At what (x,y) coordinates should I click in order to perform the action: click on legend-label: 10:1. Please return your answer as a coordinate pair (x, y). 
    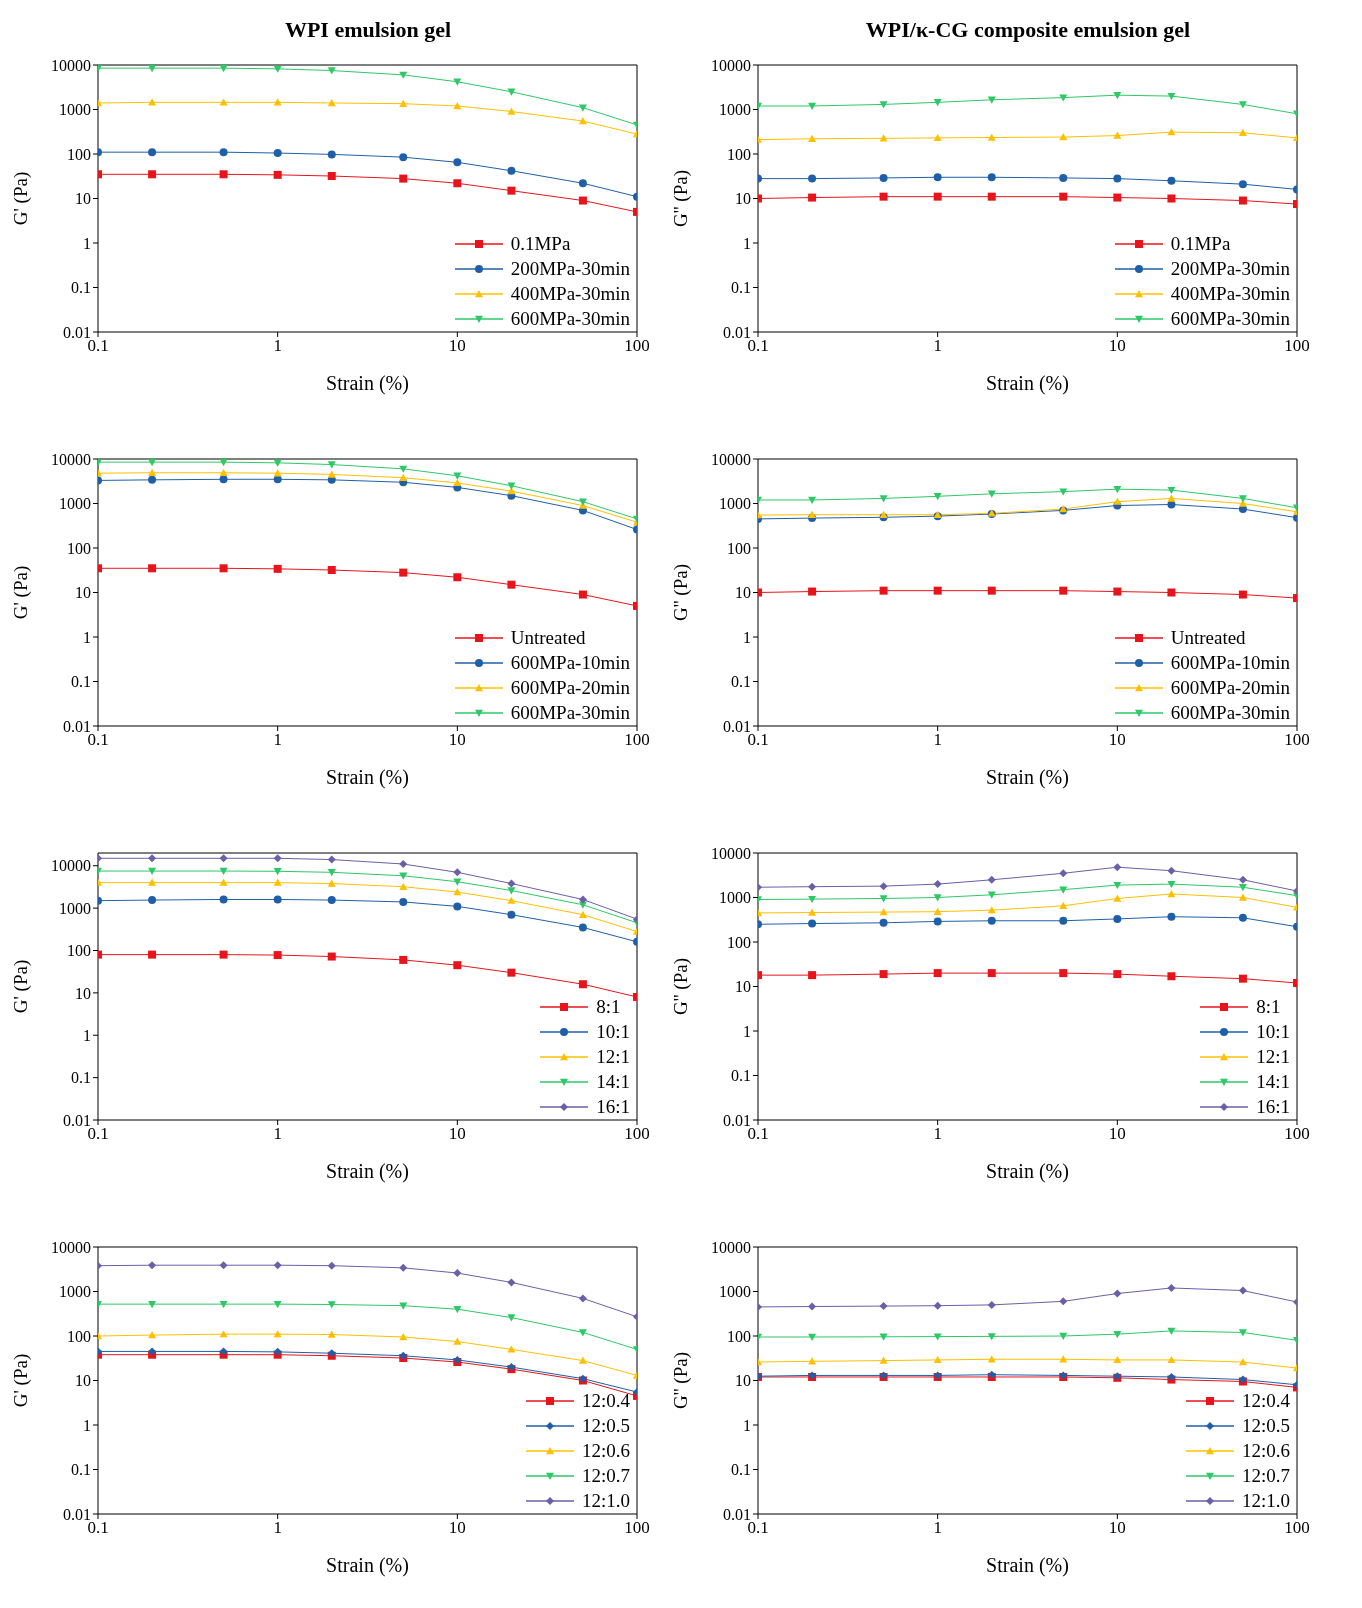
    Looking at the image, I should click on (613, 1032).